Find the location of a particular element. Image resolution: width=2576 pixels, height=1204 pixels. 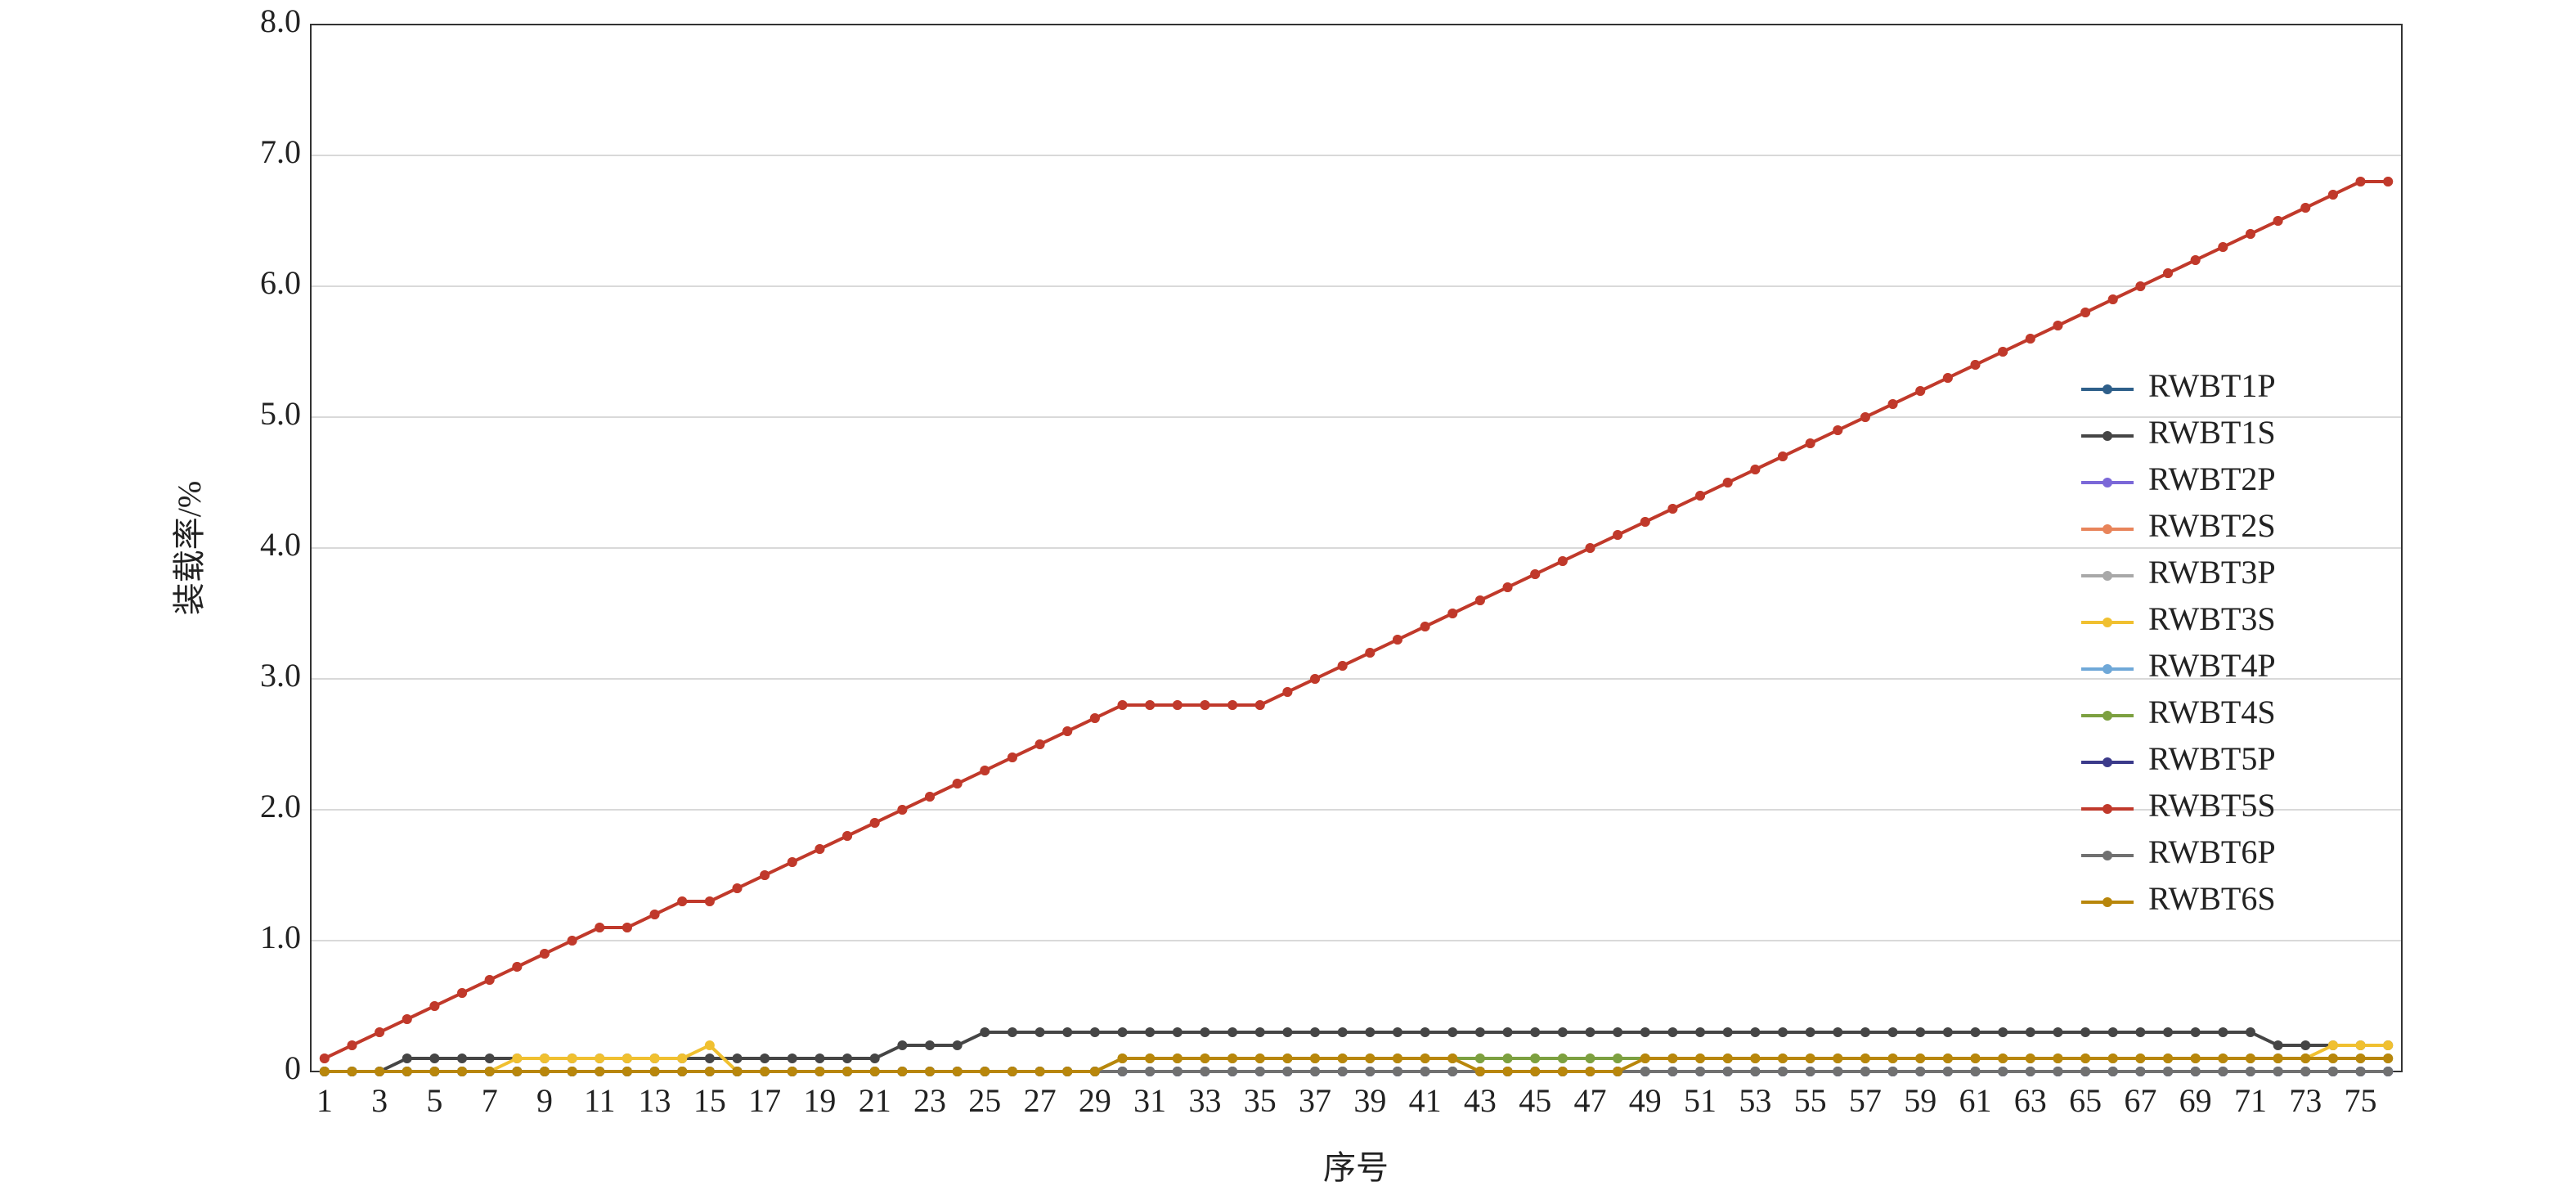

series-line is located at coordinates (1356, 1065).